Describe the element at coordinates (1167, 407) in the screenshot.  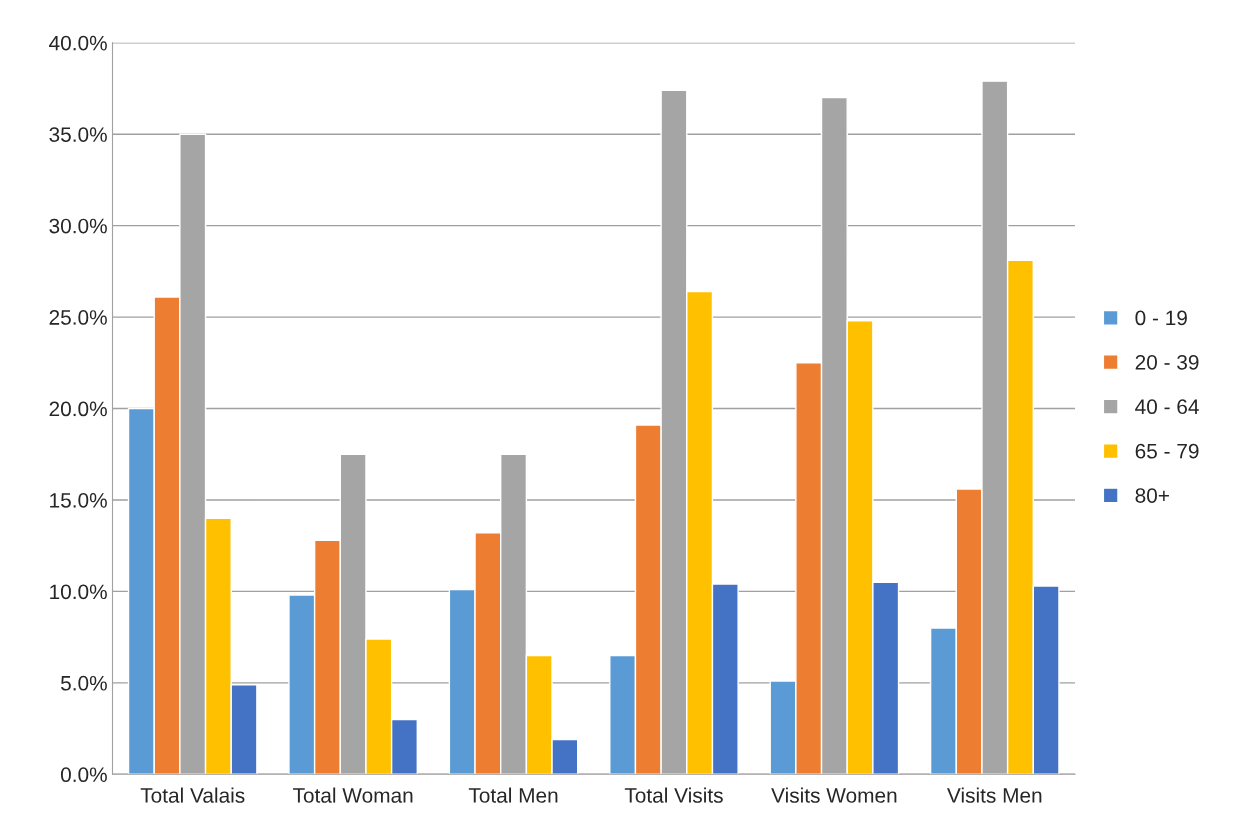
I see `legend-label: 40 - 64` at that location.